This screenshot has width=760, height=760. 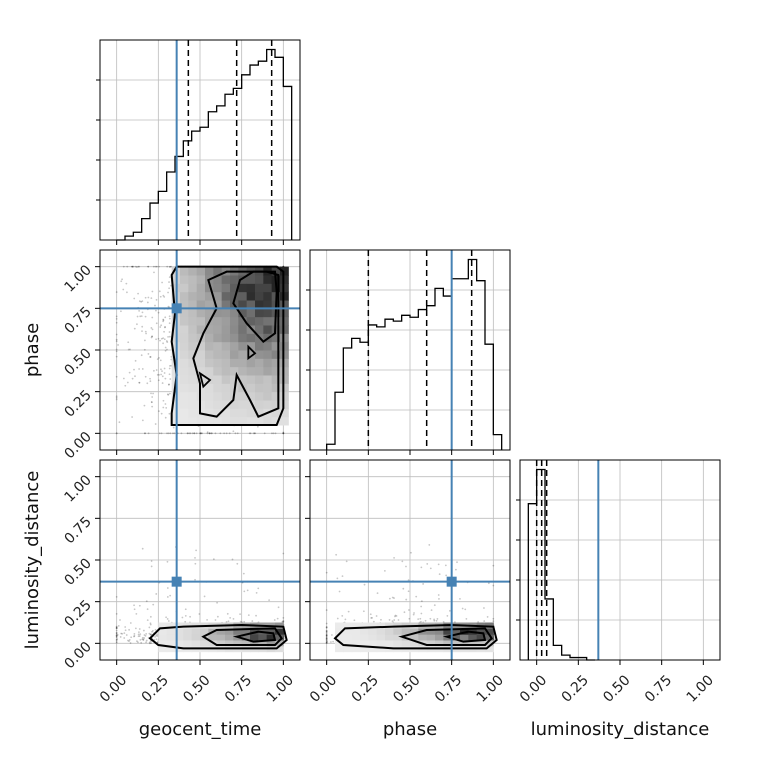 What do you see at coordinates (205, 380) in the screenshot?
I see `contour-island` at bounding box center [205, 380].